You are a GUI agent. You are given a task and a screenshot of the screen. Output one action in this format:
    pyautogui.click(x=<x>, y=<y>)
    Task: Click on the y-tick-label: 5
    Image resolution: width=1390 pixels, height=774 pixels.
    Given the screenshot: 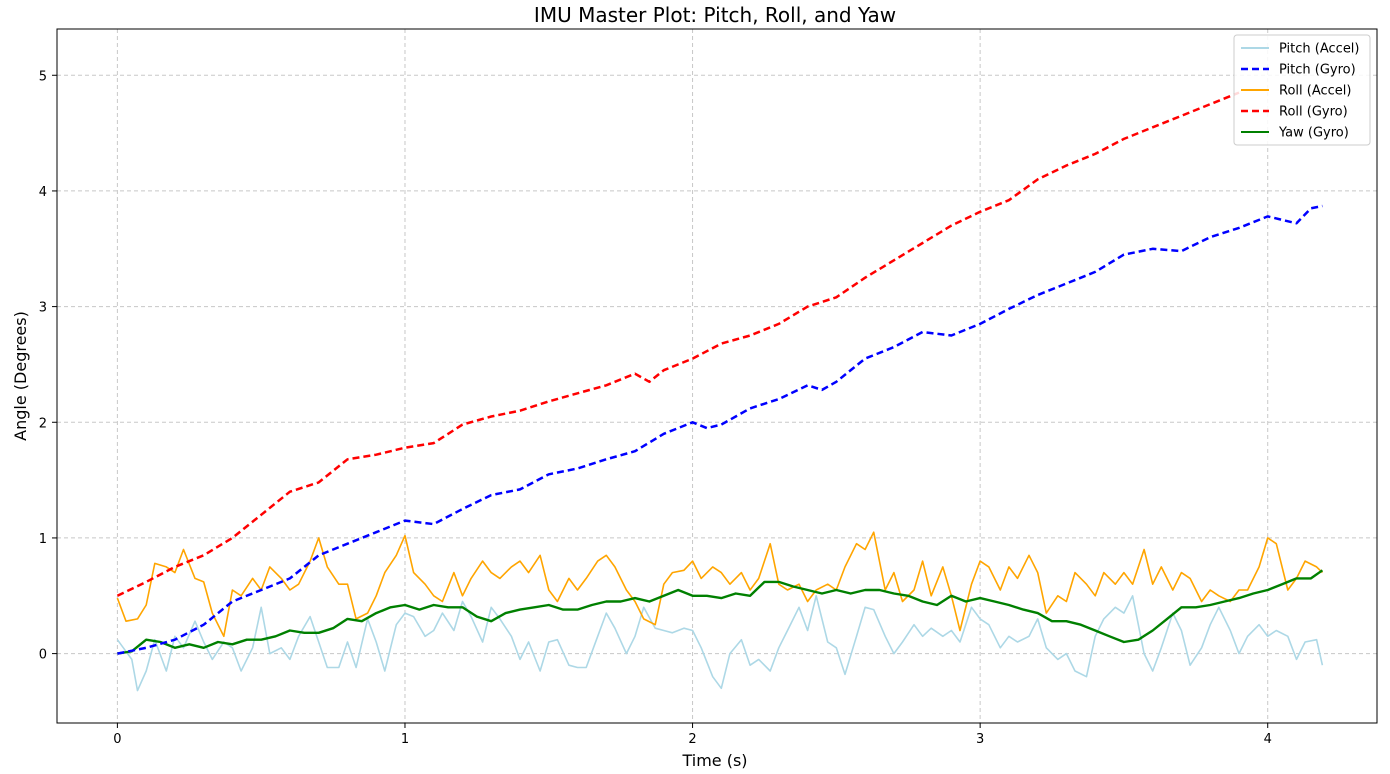 What is the action you would take?
    pyautogui.click(x=43, y=76)
    